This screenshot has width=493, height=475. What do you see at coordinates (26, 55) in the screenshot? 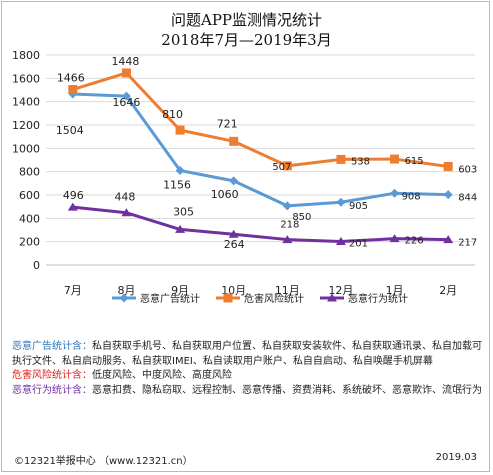
I see `y-tick-label: 1800` at bounding box center [26, 55].